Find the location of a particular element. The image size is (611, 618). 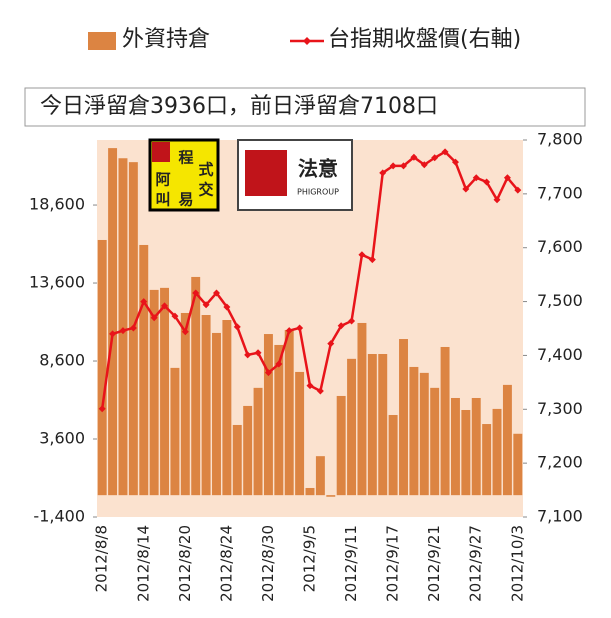

logo-text: PHIGROUP is located at coordinates (318, 192).